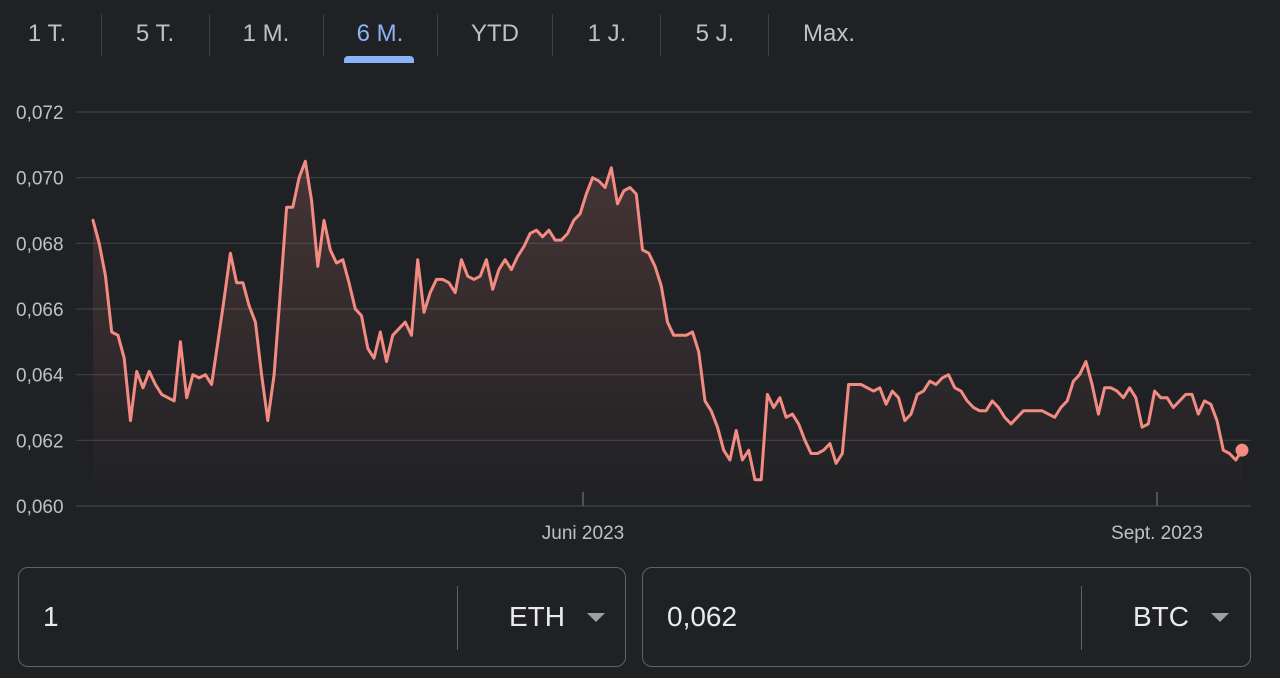 This screenshot has height=678, width=1280. What do you see at coordinates (946, 617) in the screenshot?
I see `to-converter-box: 0,062 BTC` at bounding box center [946, 617].